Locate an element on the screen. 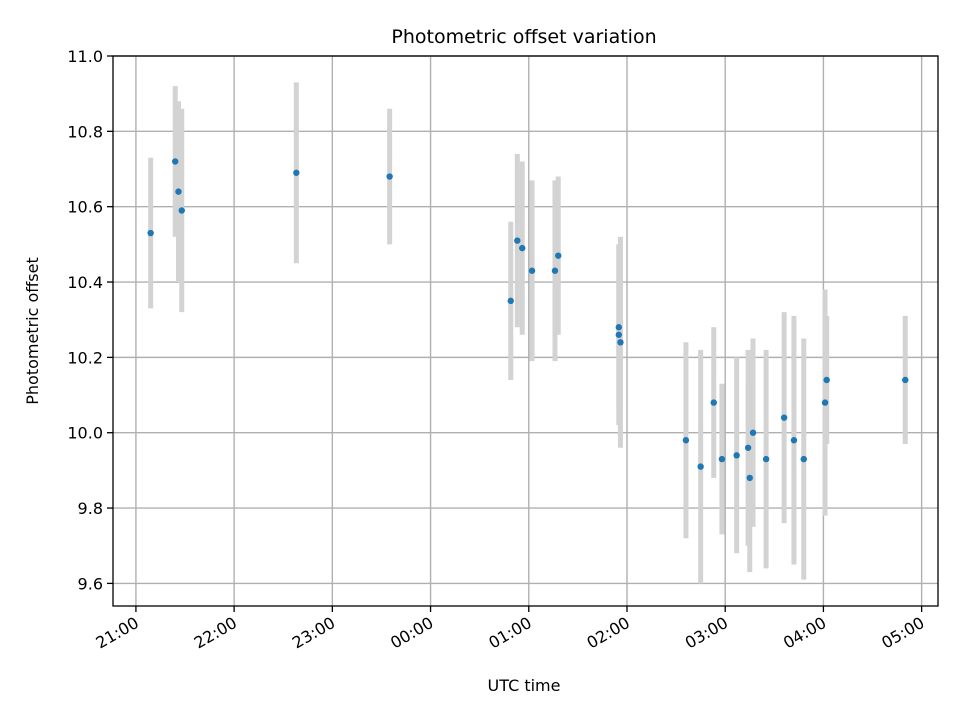 The image size is (960, 720). y-tick-label: 10.4 is located at coordinates (85, 282).